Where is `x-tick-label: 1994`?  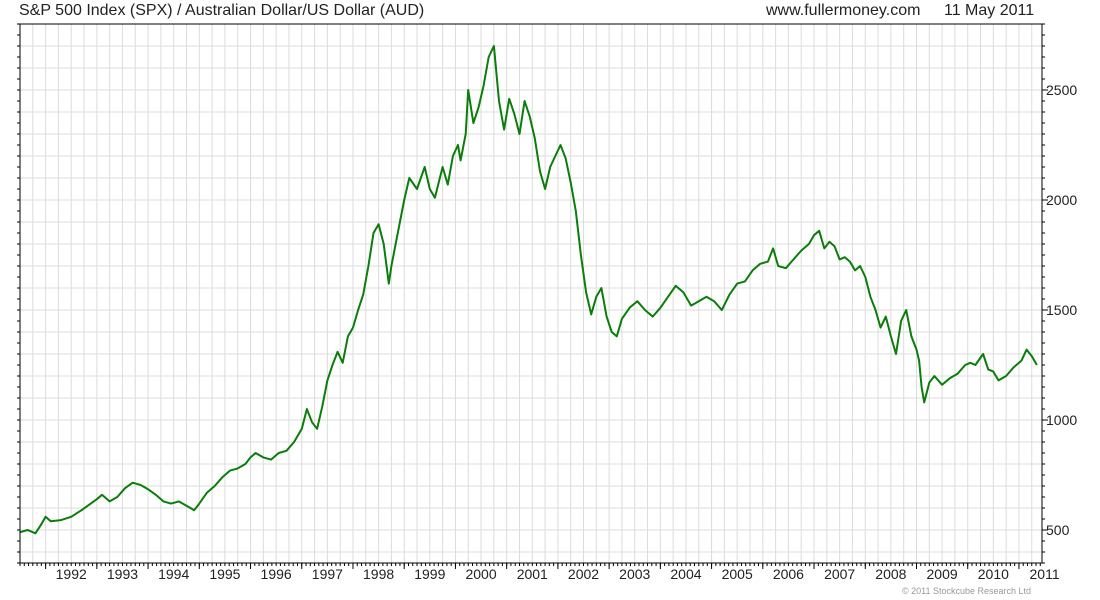 x-tick-label: 1994 is located at coordinates (173, 574).